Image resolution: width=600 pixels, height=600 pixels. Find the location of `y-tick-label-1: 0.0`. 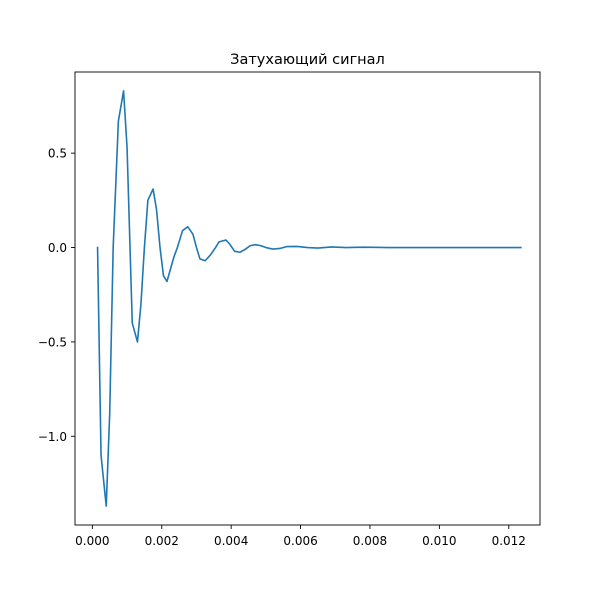

y-tick-label-1: 0.0 is located at coordinates (57, 248).